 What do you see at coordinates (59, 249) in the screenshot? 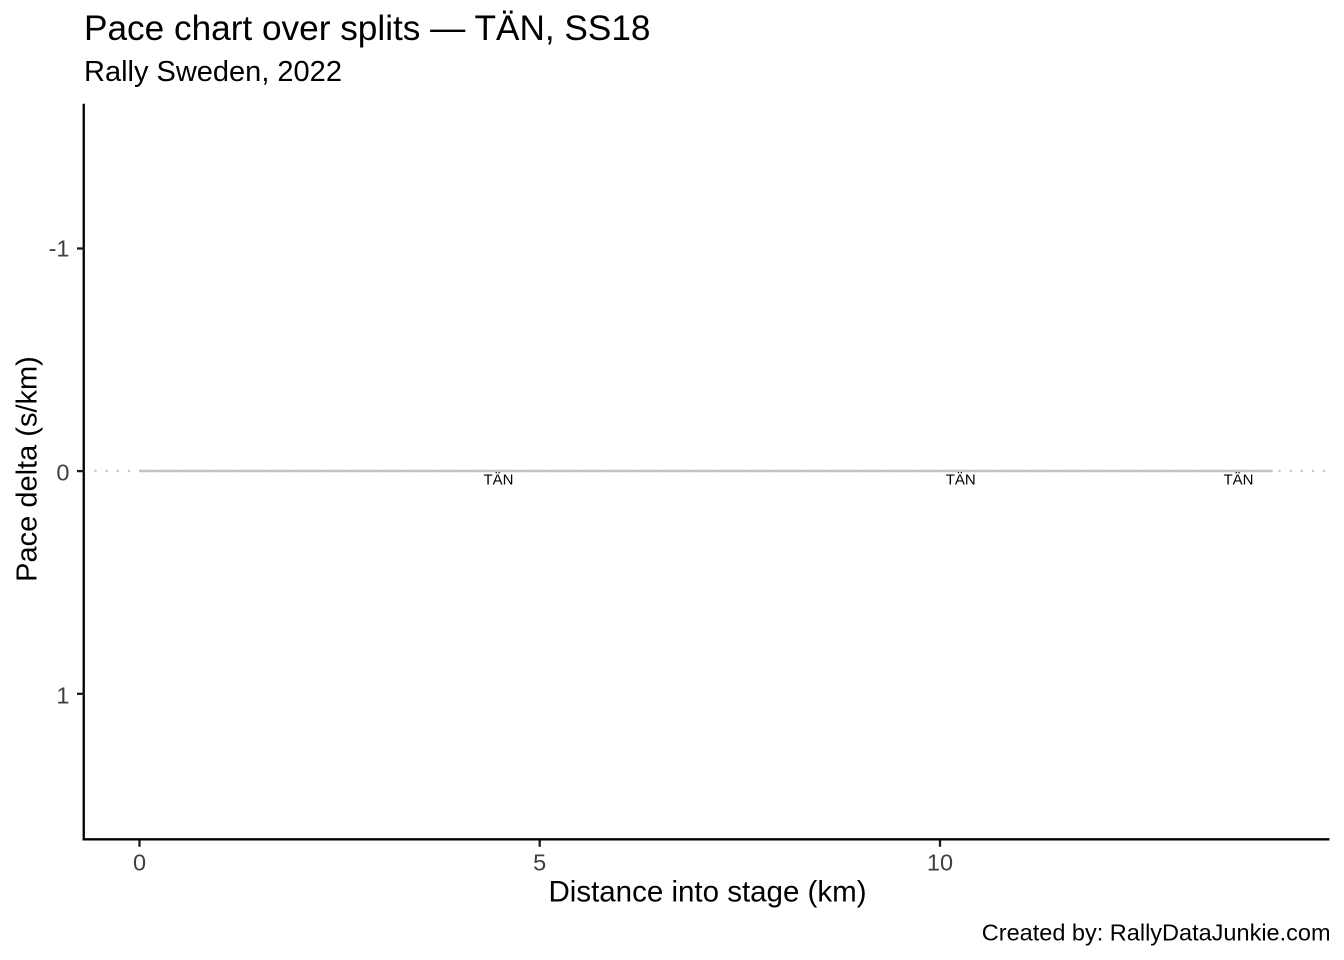
I see `svg-text: -1` at bounding box center [59, 249].